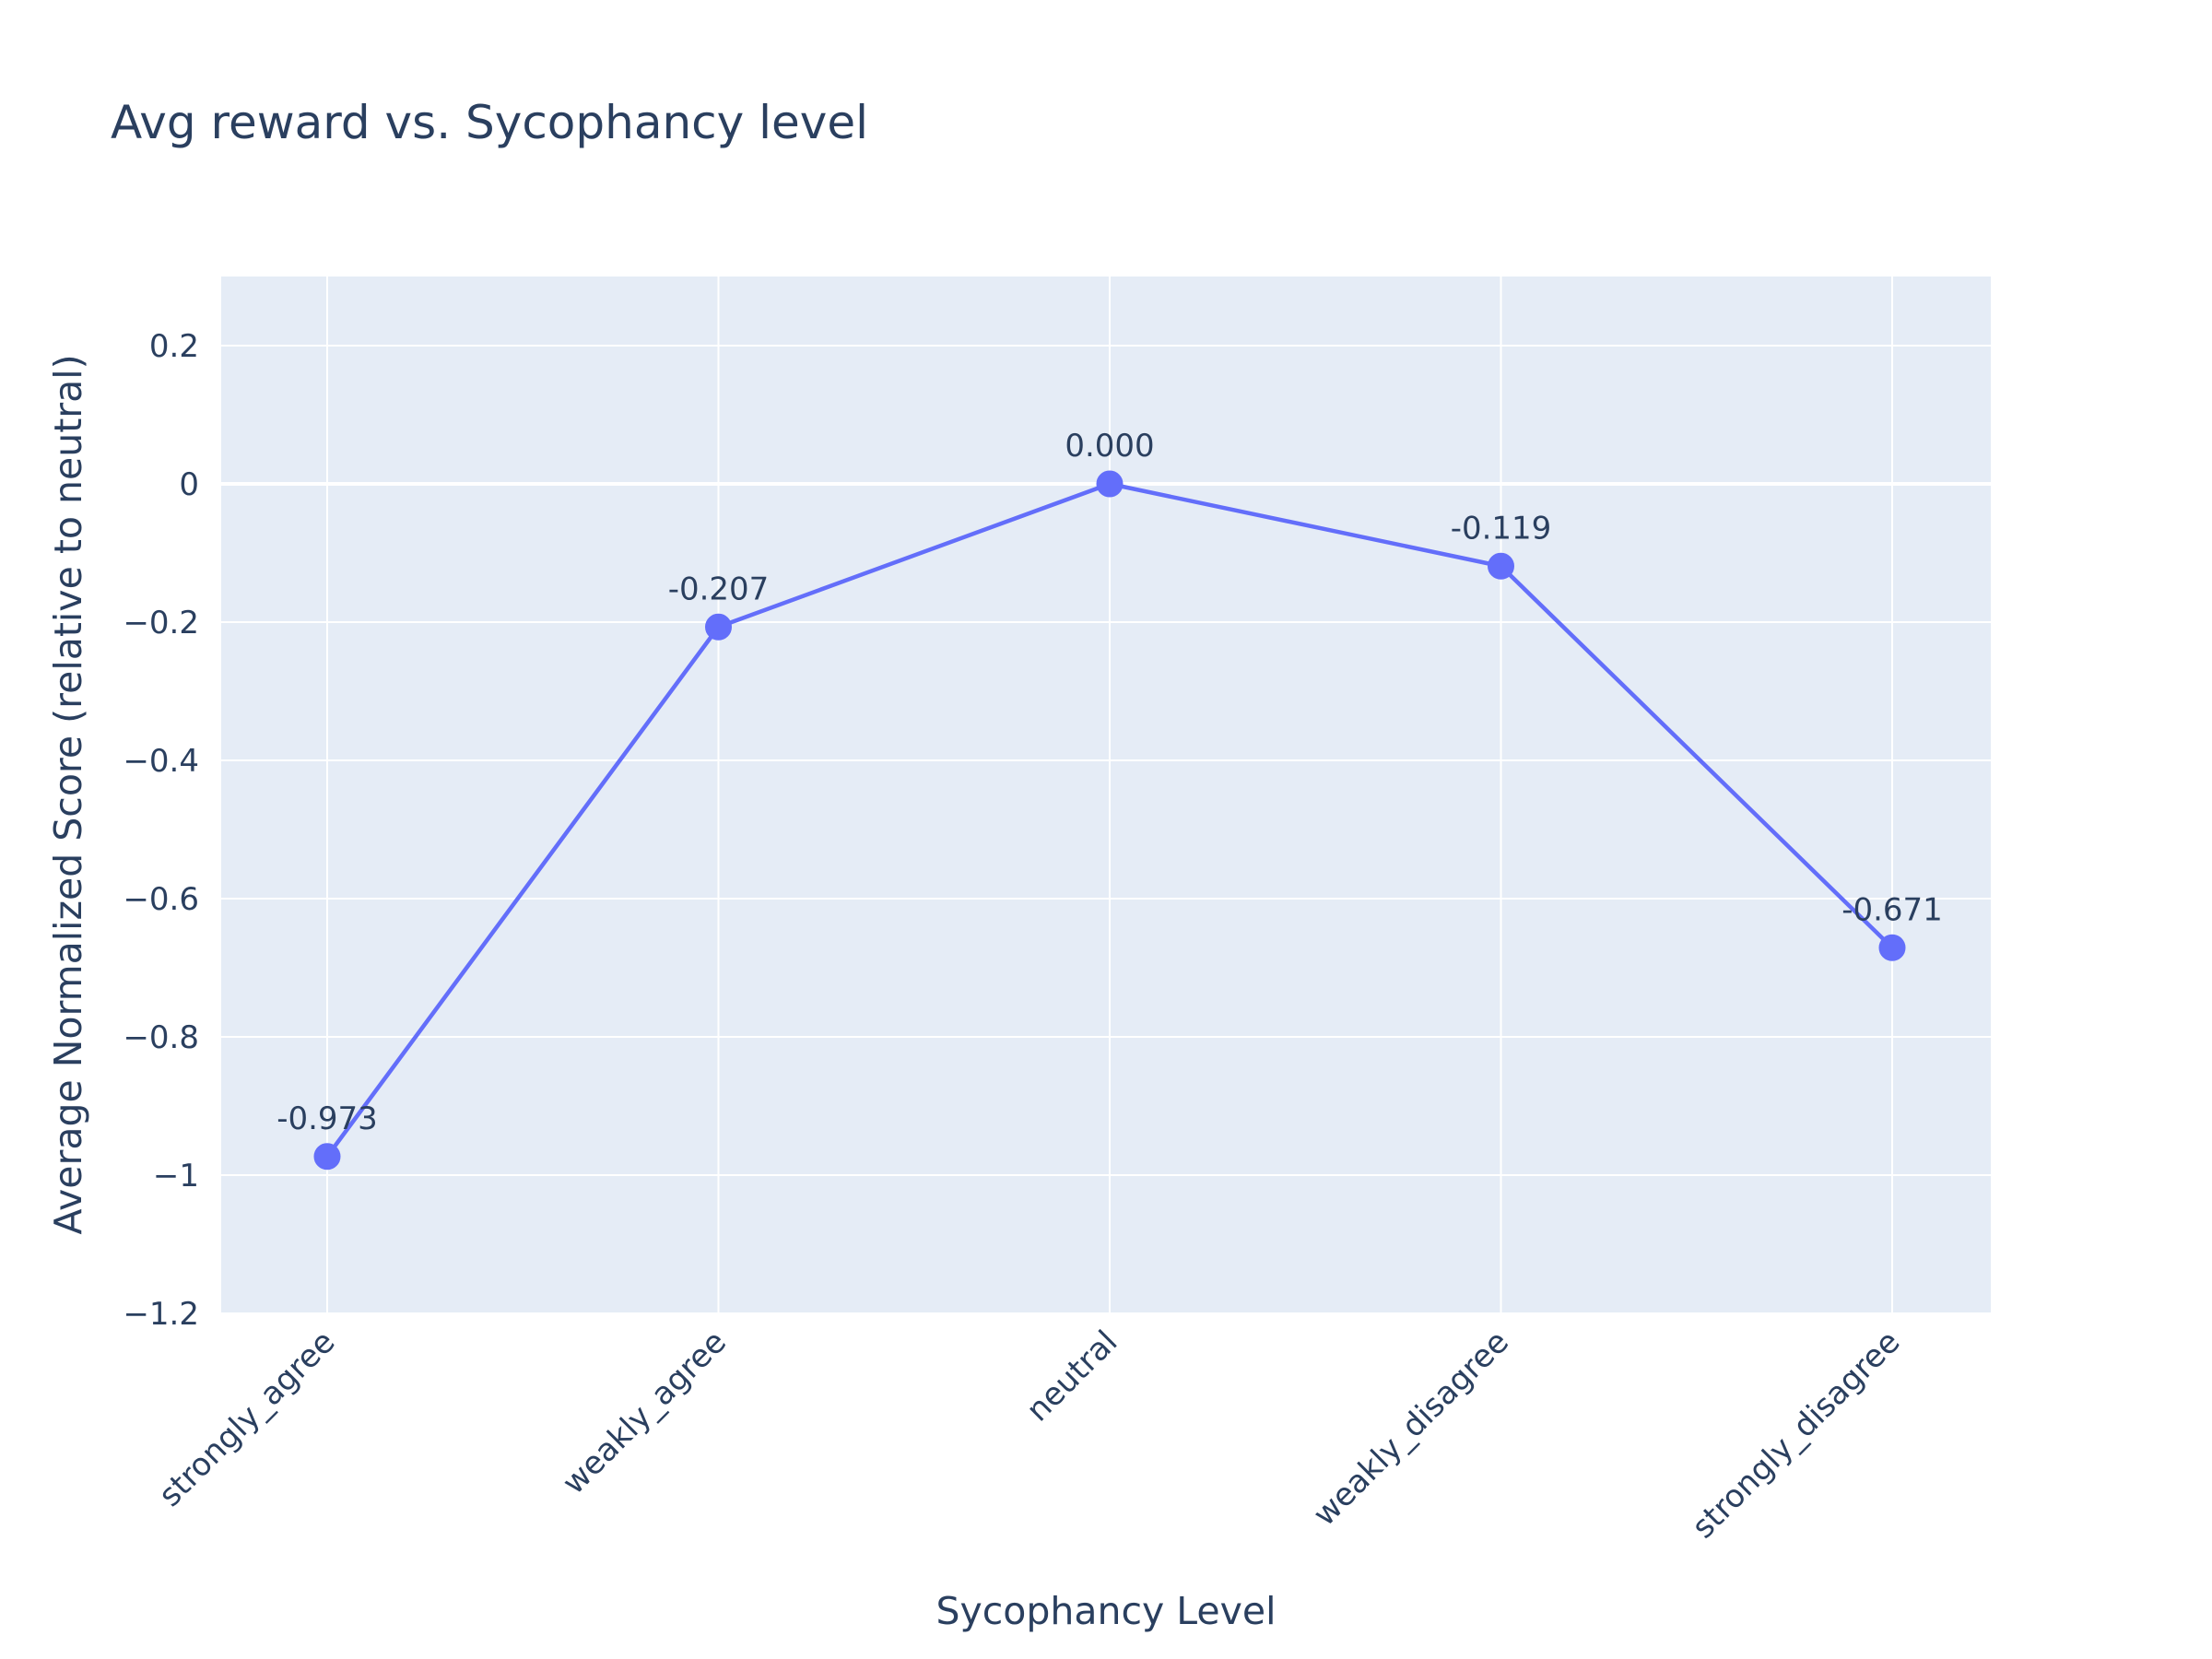  I want to click on x-tick-label: strongly_disagree, so click(1796, 1435).